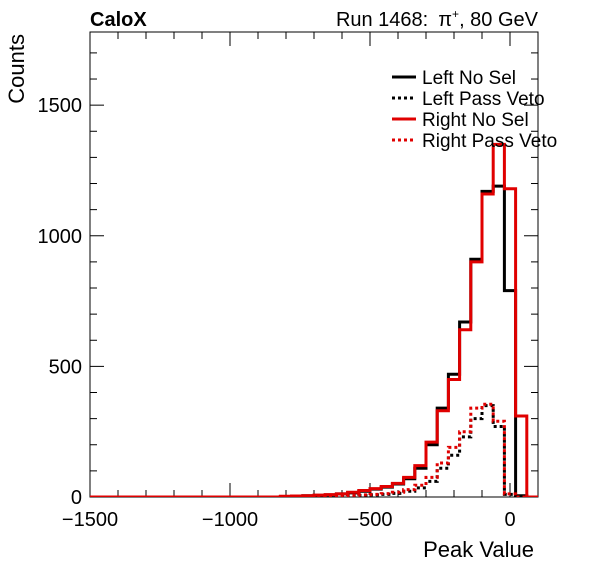  Describe the element at coordinates (478, 549) in the screenshot. I see `x-axis-label: Peak Value` at that location.